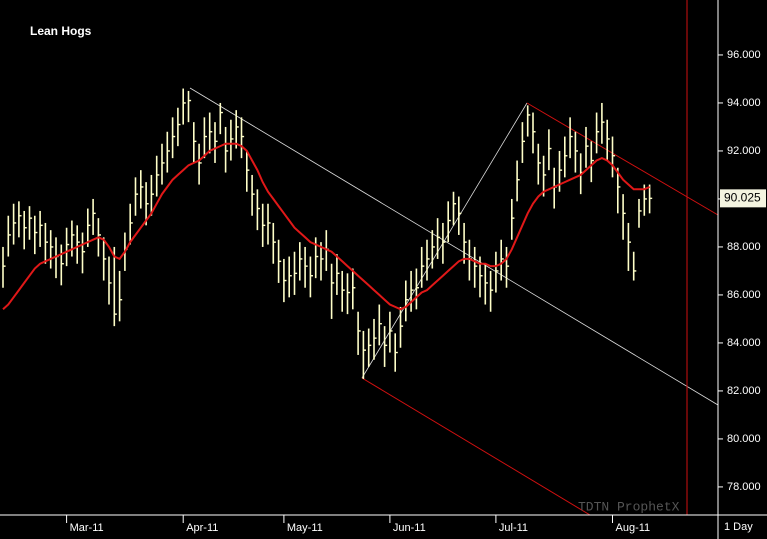 The image size is (767, 539). Describe the element at coordinates (744, 487) in the screenshot. I see `y-tick-label: 78.000` at that location.